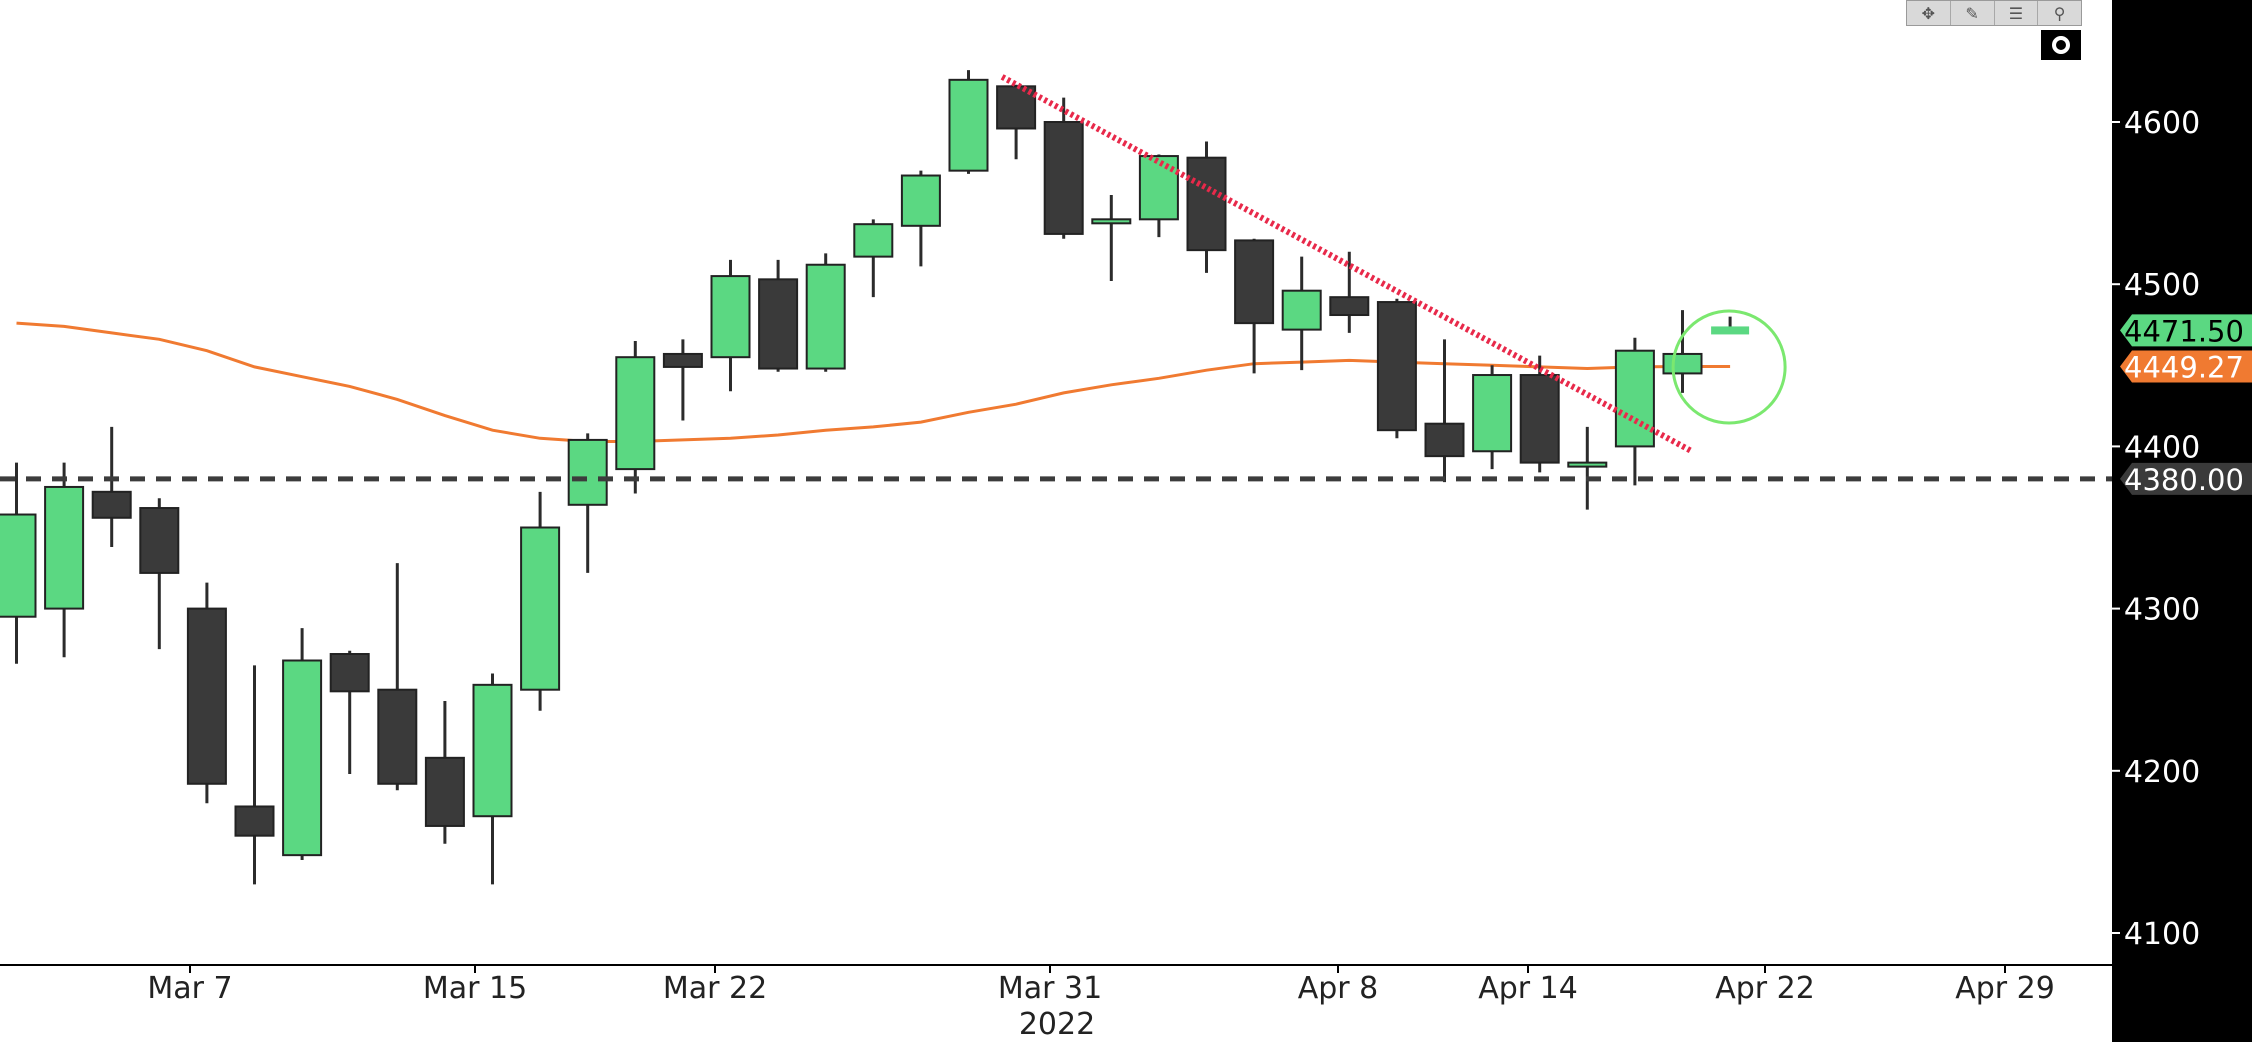  I want to click on price-label: 4471.50, so click(2186, 331).